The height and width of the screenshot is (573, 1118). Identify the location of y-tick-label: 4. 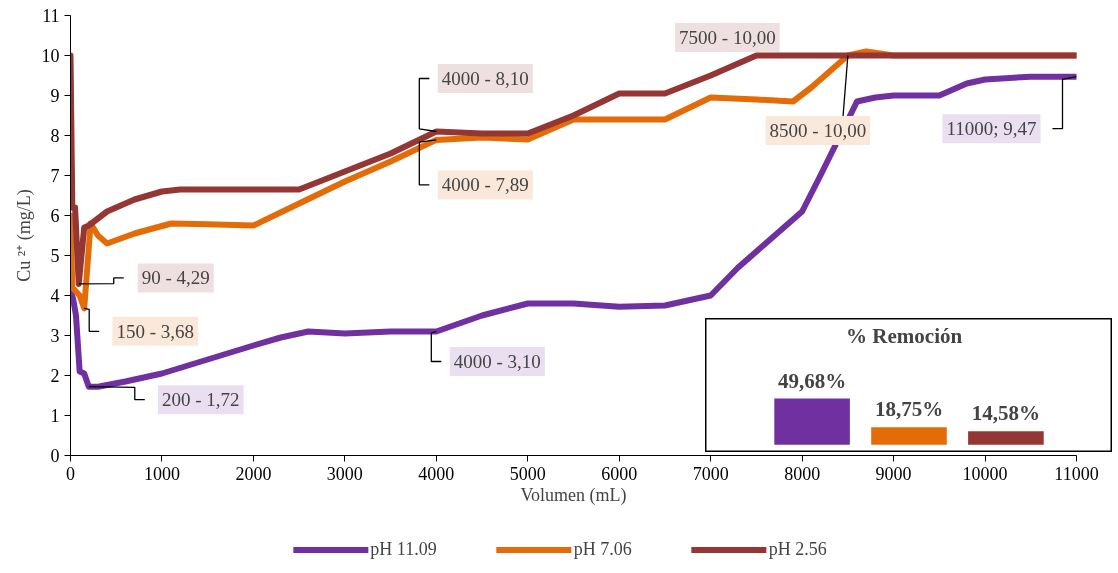
(55, 296).